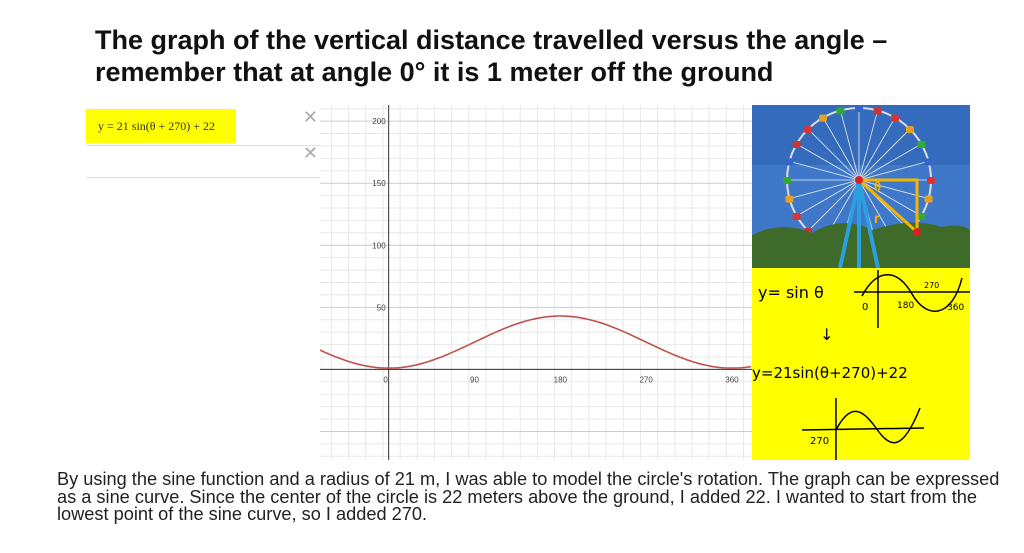 This screenshot has height=553, width=1024. I want to click on equation-row: y = 21 sin(θ + 270) + 22 ✕, so click(203, 126).